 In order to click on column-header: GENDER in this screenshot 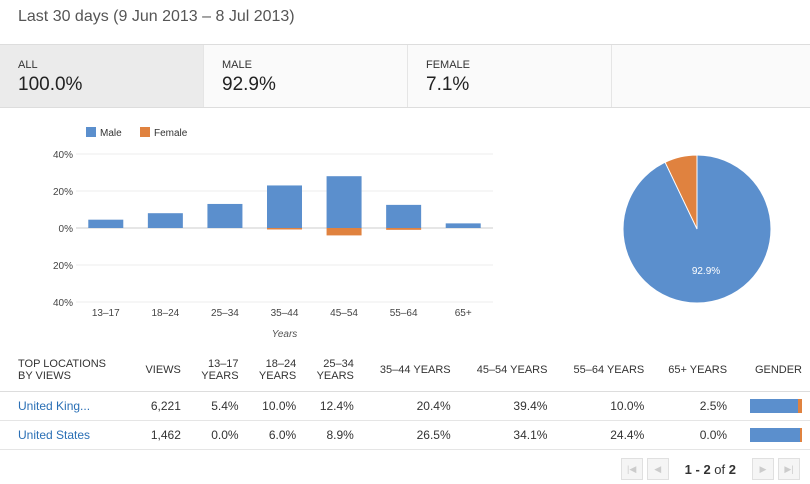, I will do `click(772, 371)`.